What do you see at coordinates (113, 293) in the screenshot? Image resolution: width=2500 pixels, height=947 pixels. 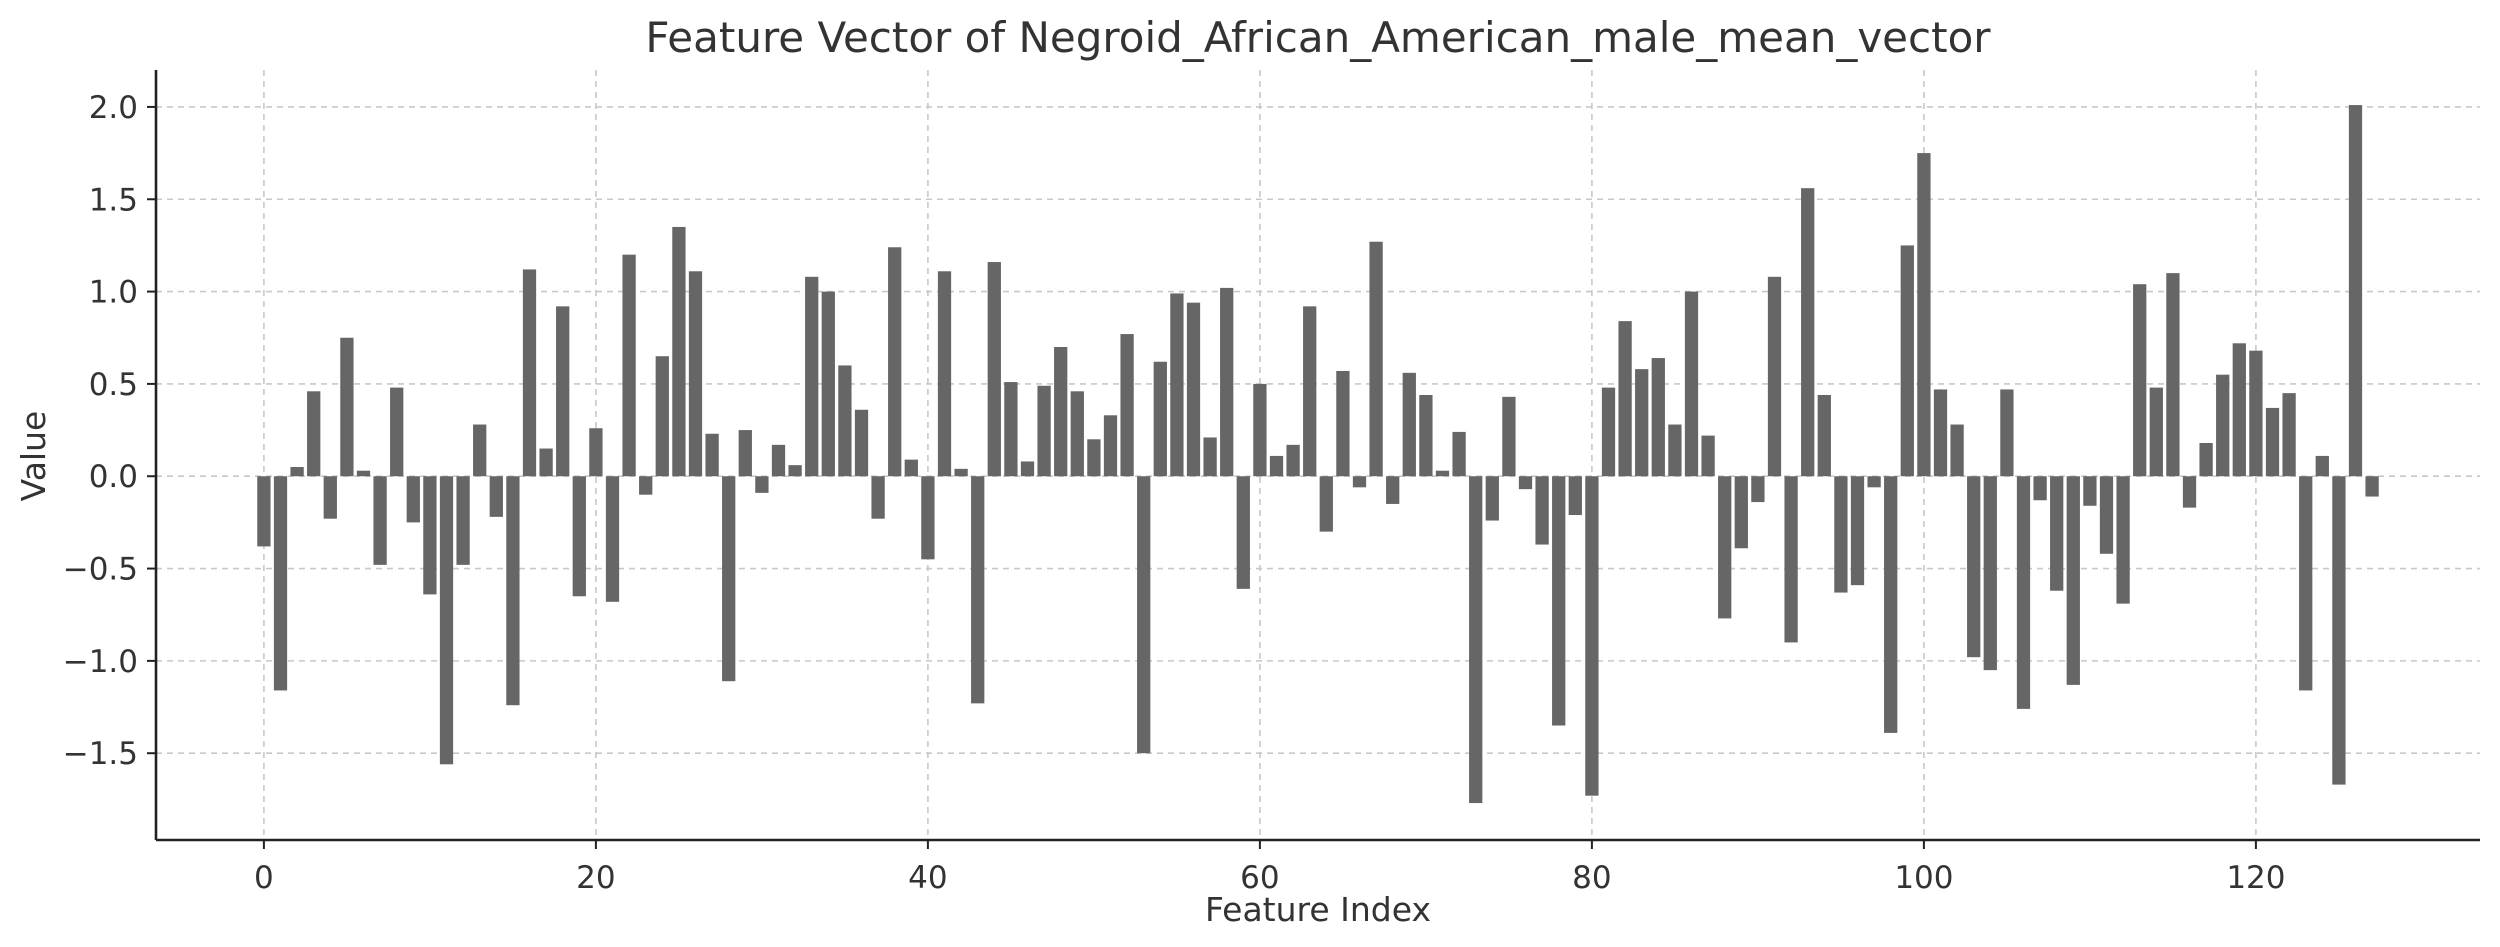 I see `y-tick-label: 1.0` at bounding box center [113, 293].